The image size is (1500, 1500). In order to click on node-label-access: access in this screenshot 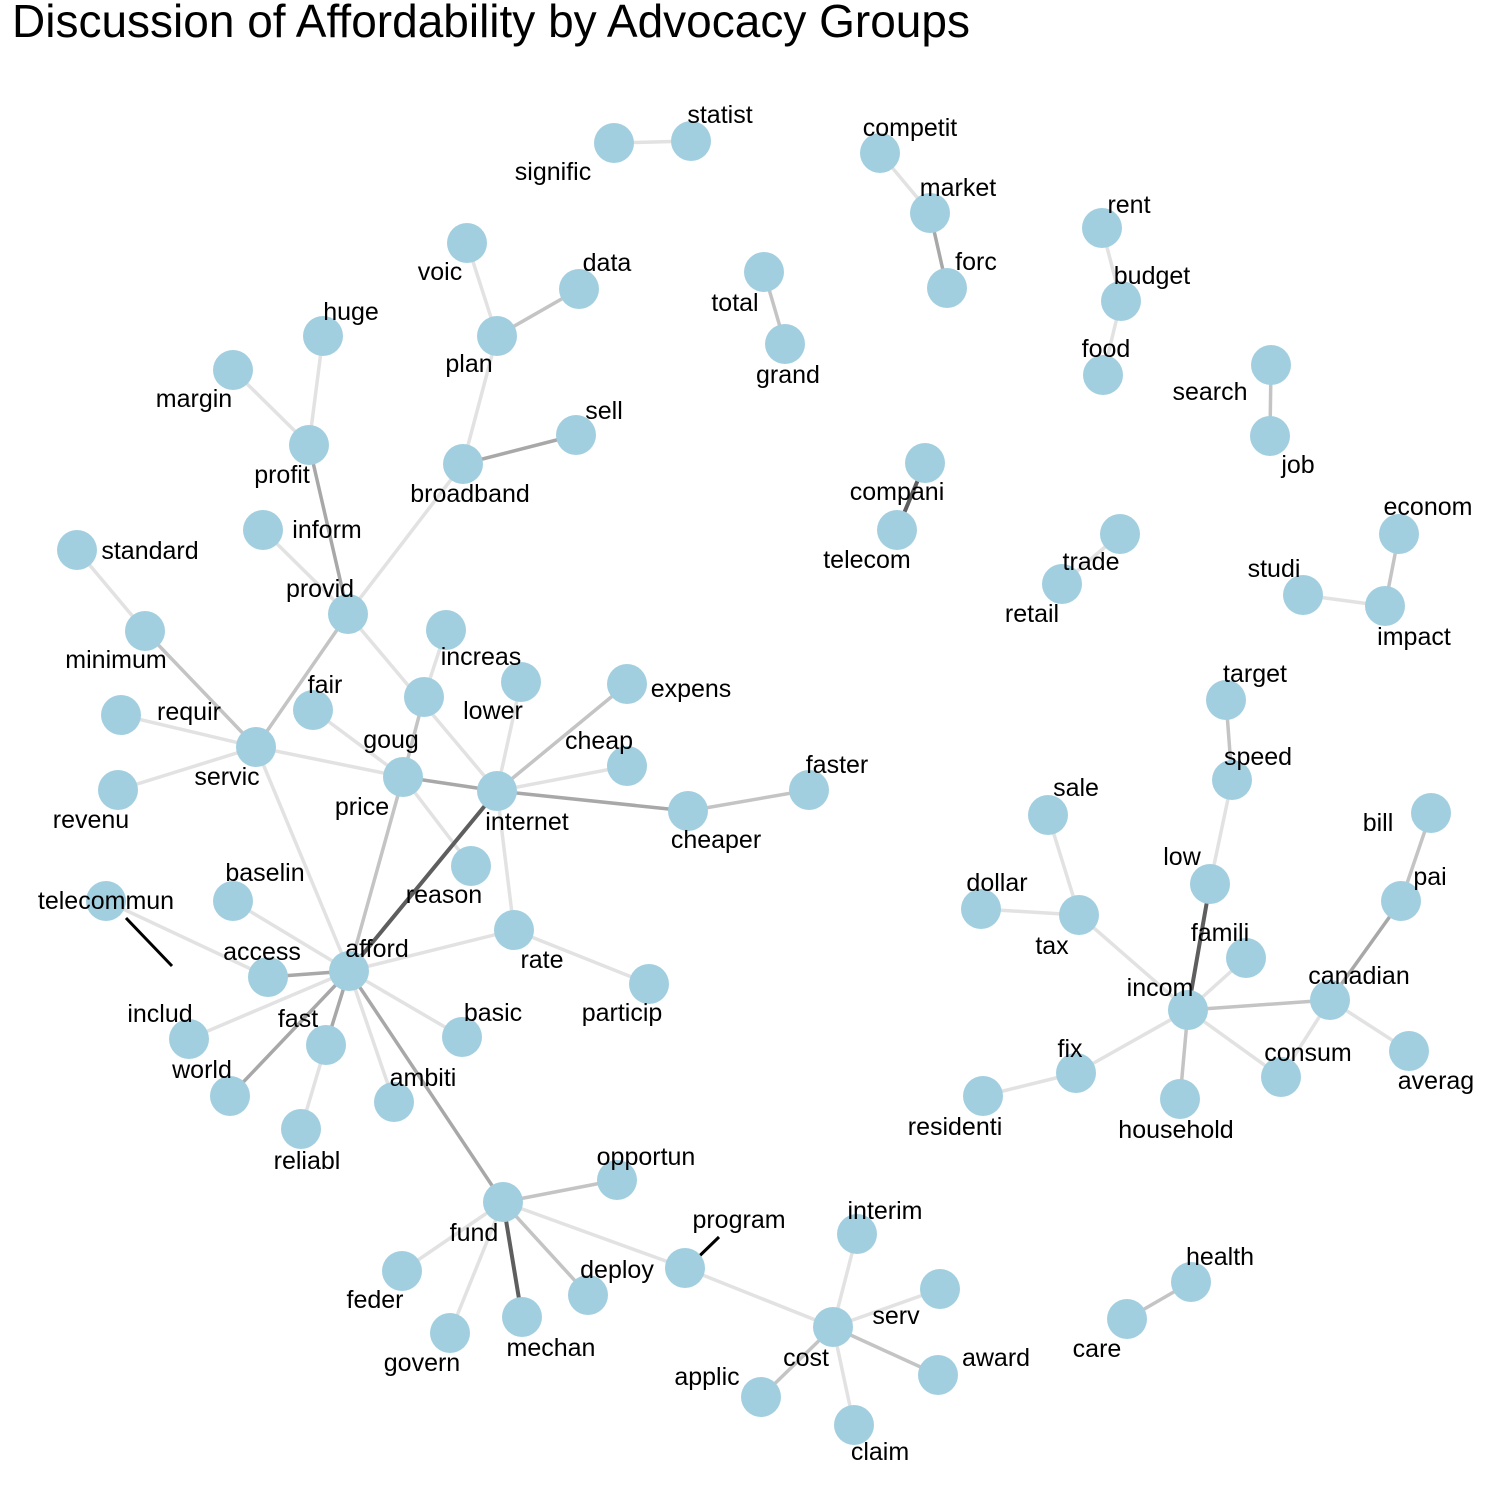, I will do `click(262, 952)`.